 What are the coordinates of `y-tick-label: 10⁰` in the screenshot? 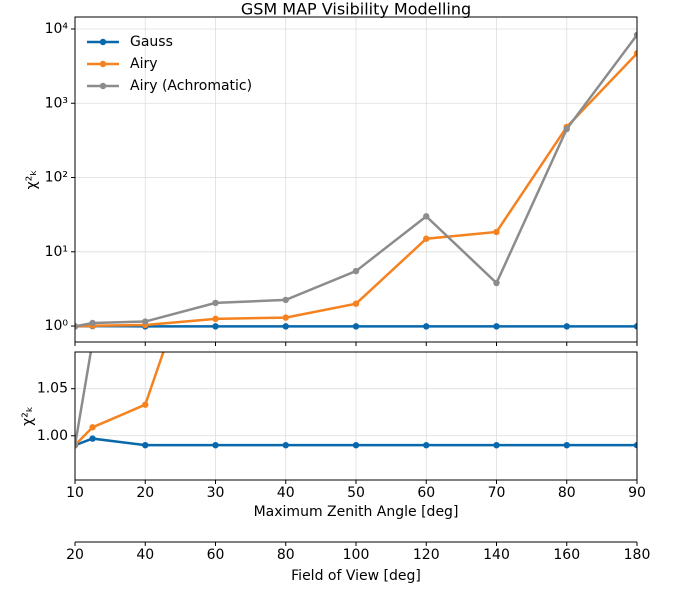 It's located at (57, 326).